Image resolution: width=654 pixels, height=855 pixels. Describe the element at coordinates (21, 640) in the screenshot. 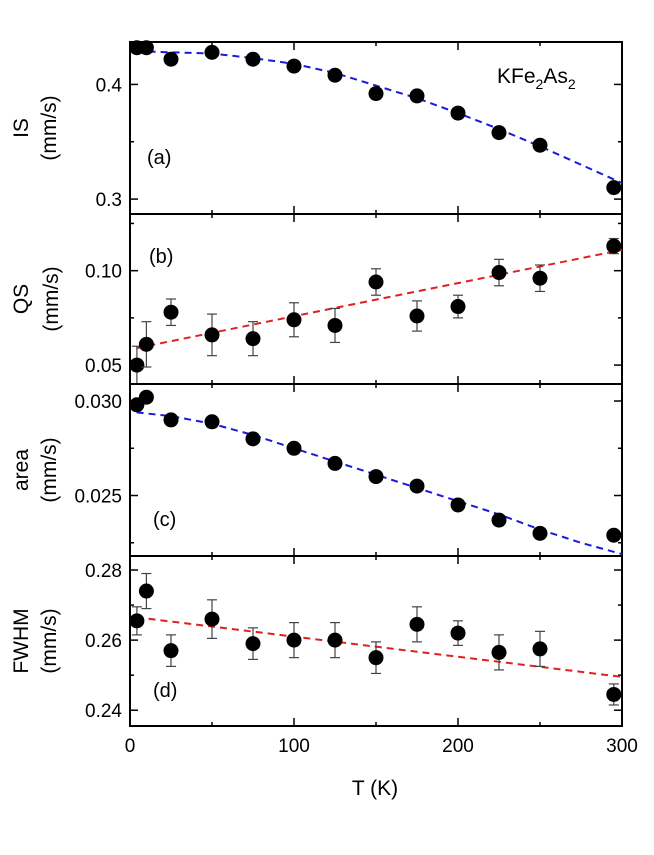

I see `y-axis-label: FWHM` at that location.